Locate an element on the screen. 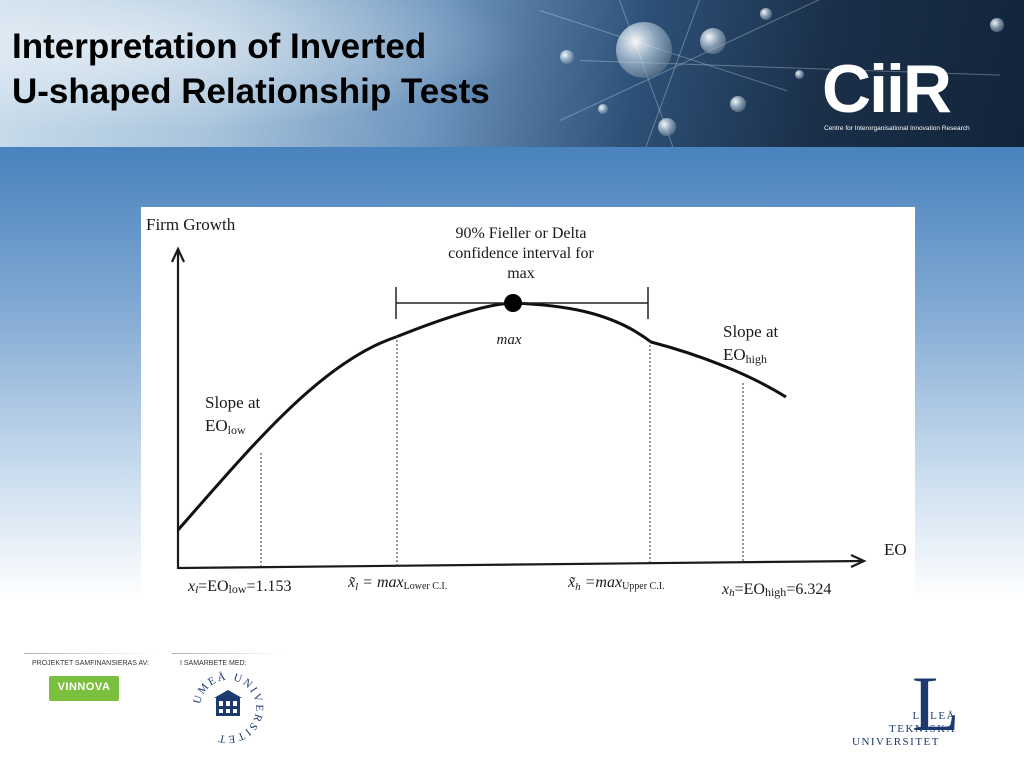 The width and height of the screenshot is (1024, 768). sponsor-label-right: I SAMARBETE MED: is located at coordinates (213, 663).